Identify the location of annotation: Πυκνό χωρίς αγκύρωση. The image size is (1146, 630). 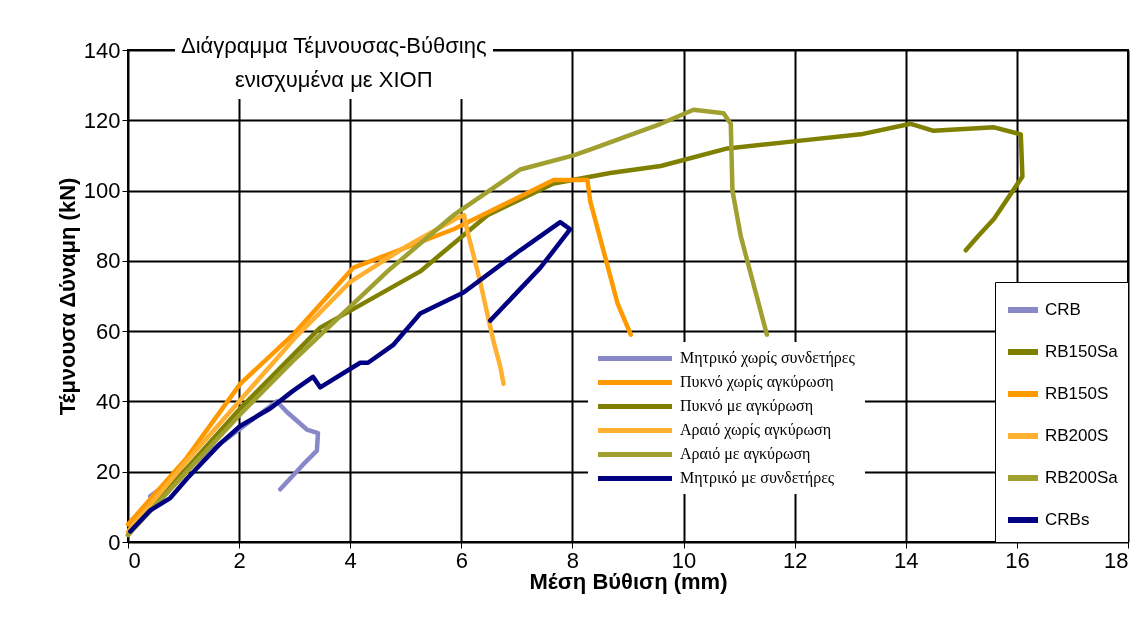
(757, 382).